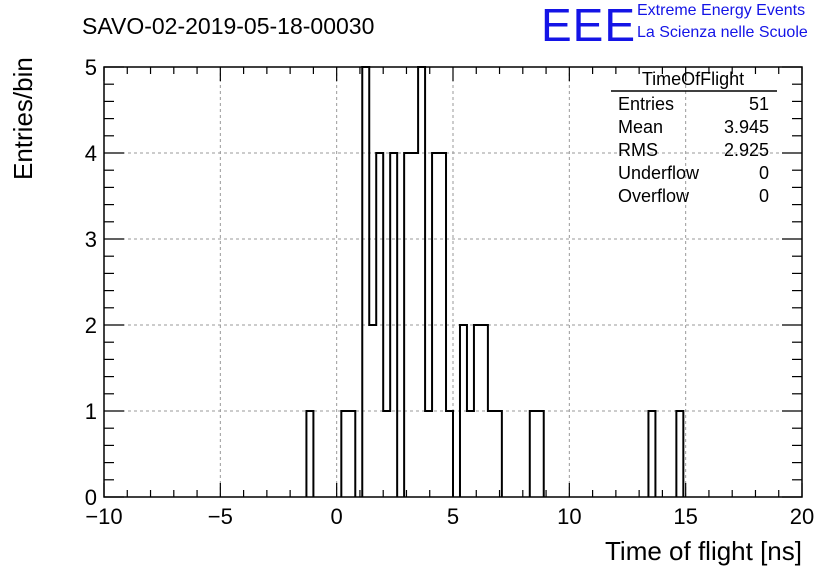 This screenshot has height=572, width=836. I want to click on stats-row-label: Overflow, so click(654, 196).